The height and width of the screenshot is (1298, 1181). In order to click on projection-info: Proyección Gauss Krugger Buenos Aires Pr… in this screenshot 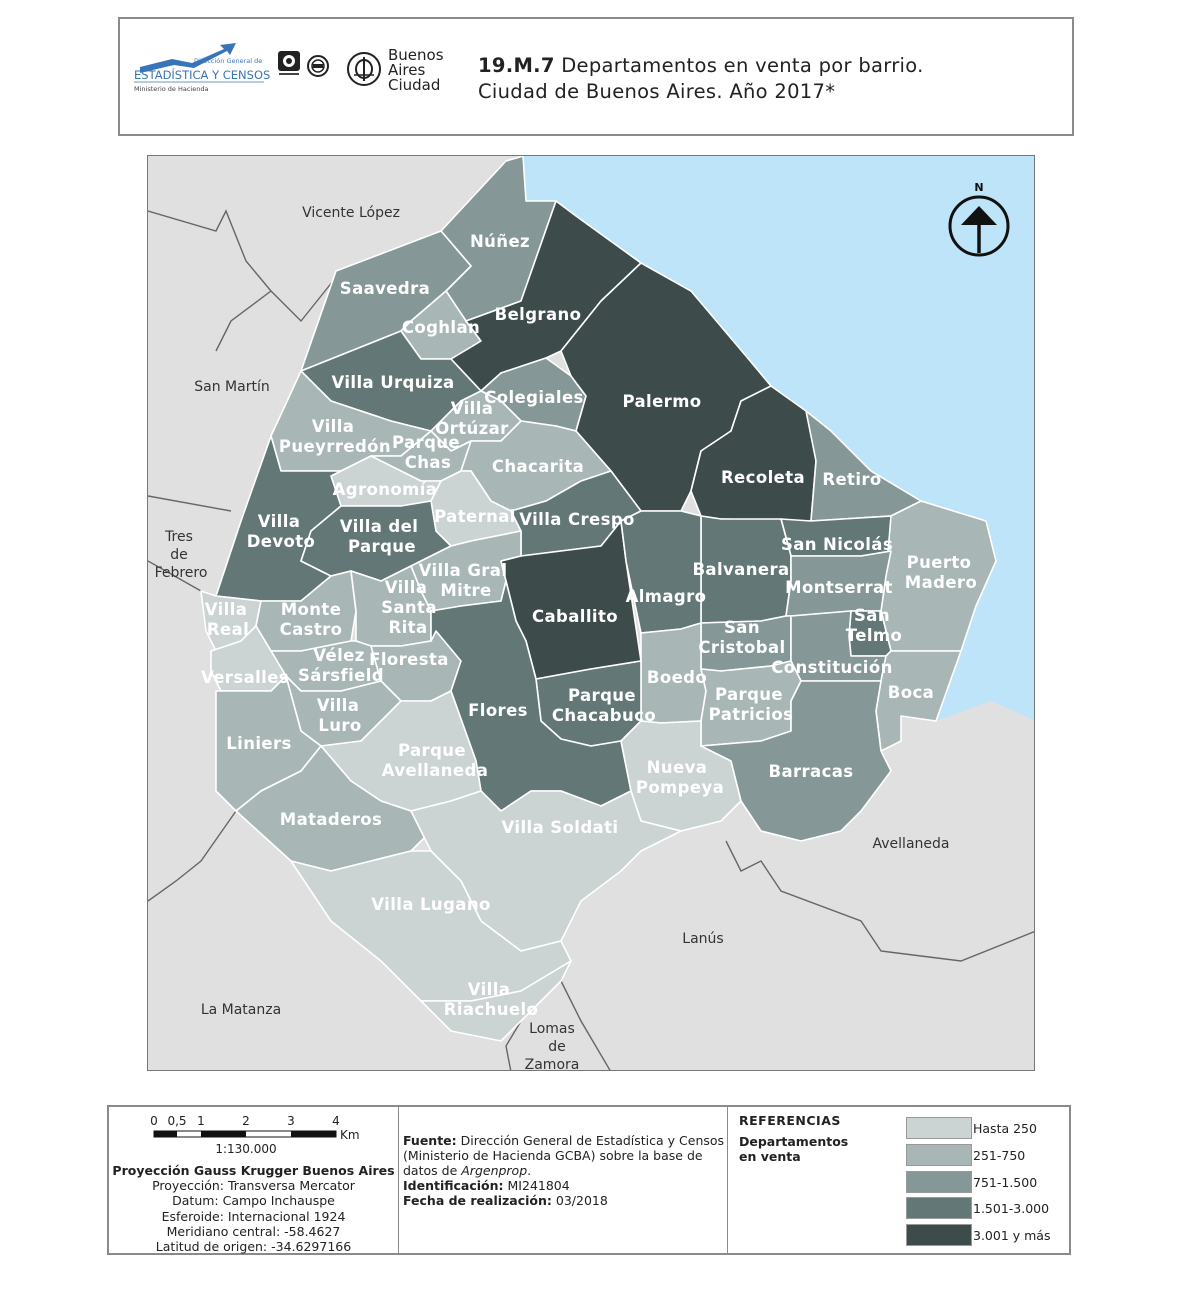, I will do `click(253, 1209)`.